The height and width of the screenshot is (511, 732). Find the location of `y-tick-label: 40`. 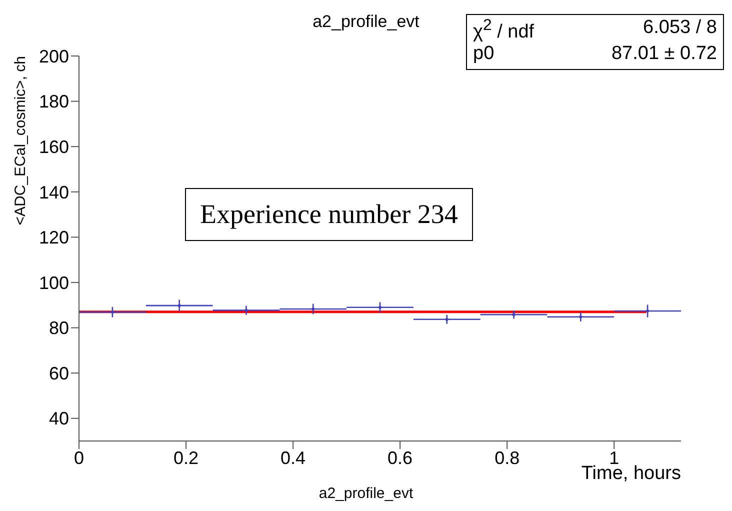

y-tick-label: 40 is located at coordinates (58, 418).